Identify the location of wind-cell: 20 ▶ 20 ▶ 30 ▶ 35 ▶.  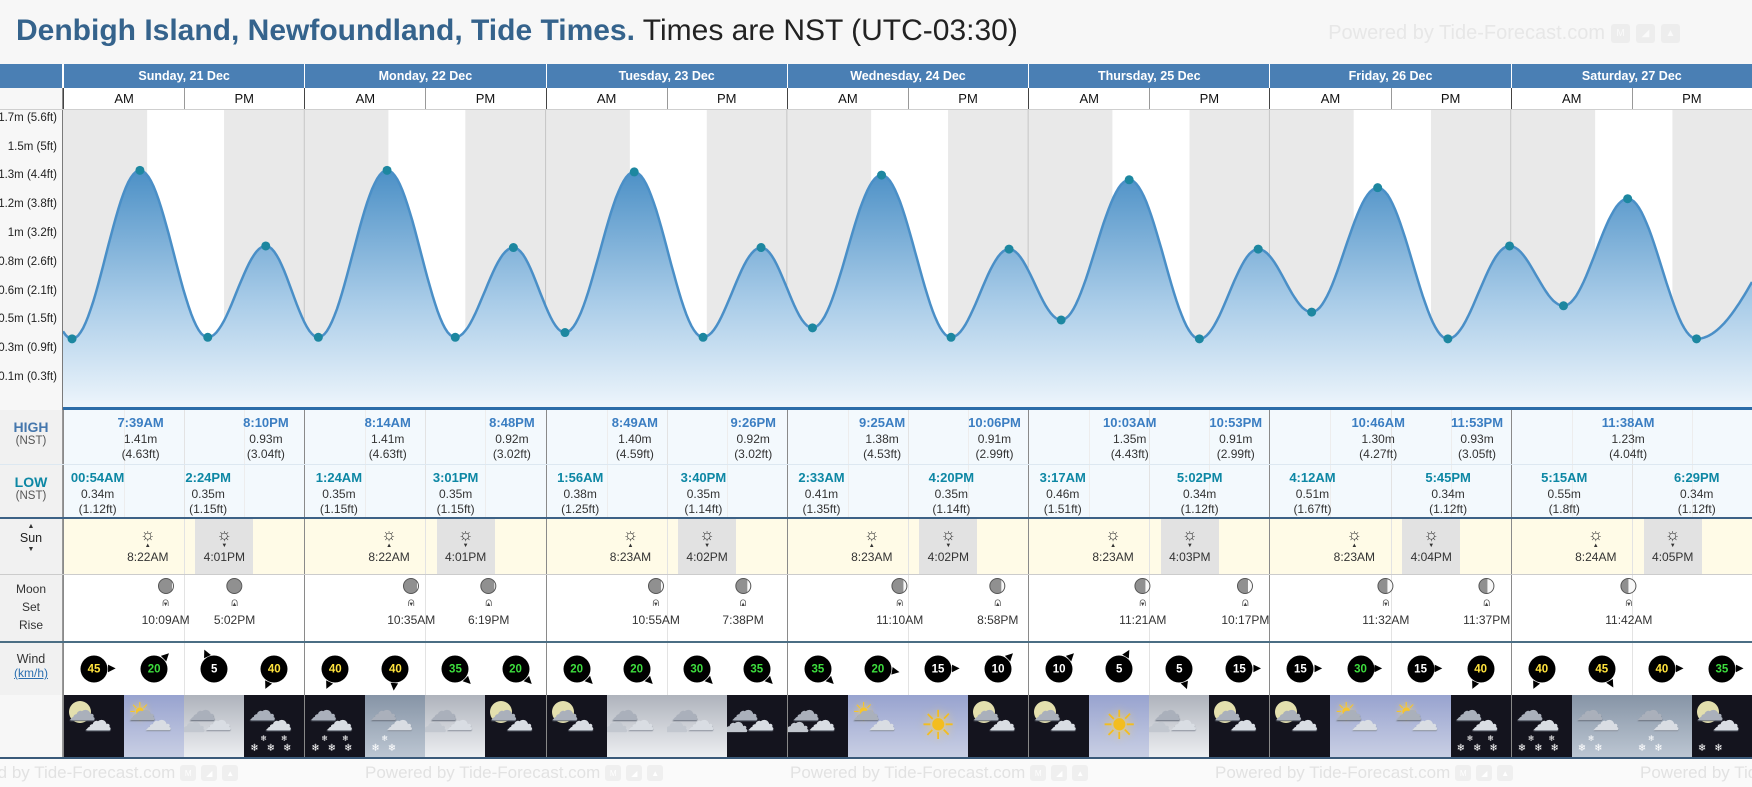
(666, 669).